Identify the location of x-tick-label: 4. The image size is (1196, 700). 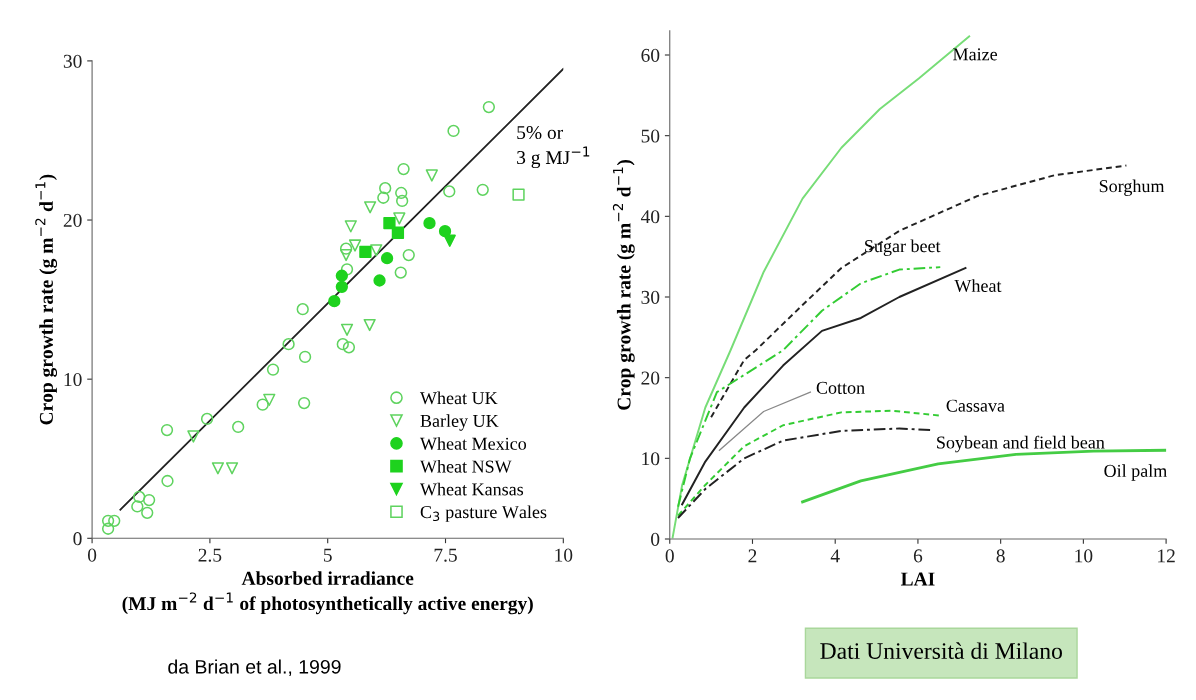
(835, 556).